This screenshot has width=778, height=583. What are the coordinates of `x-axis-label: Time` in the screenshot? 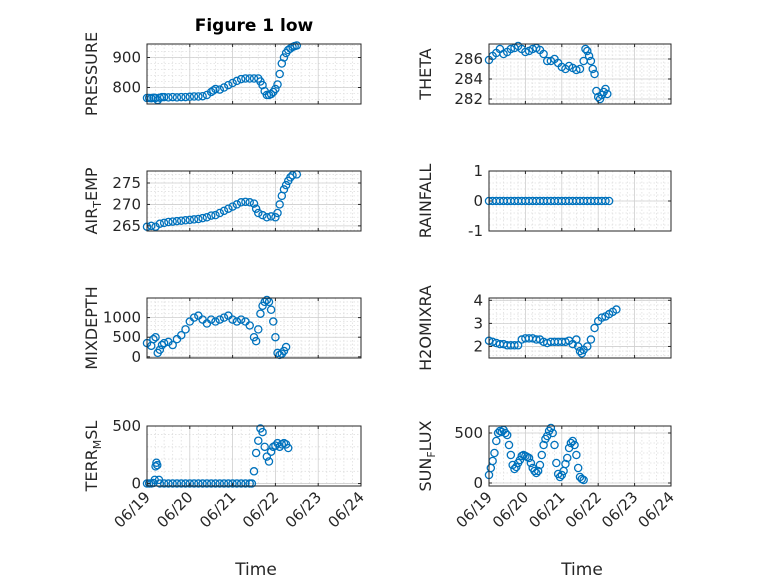 It's located at (581, 570).